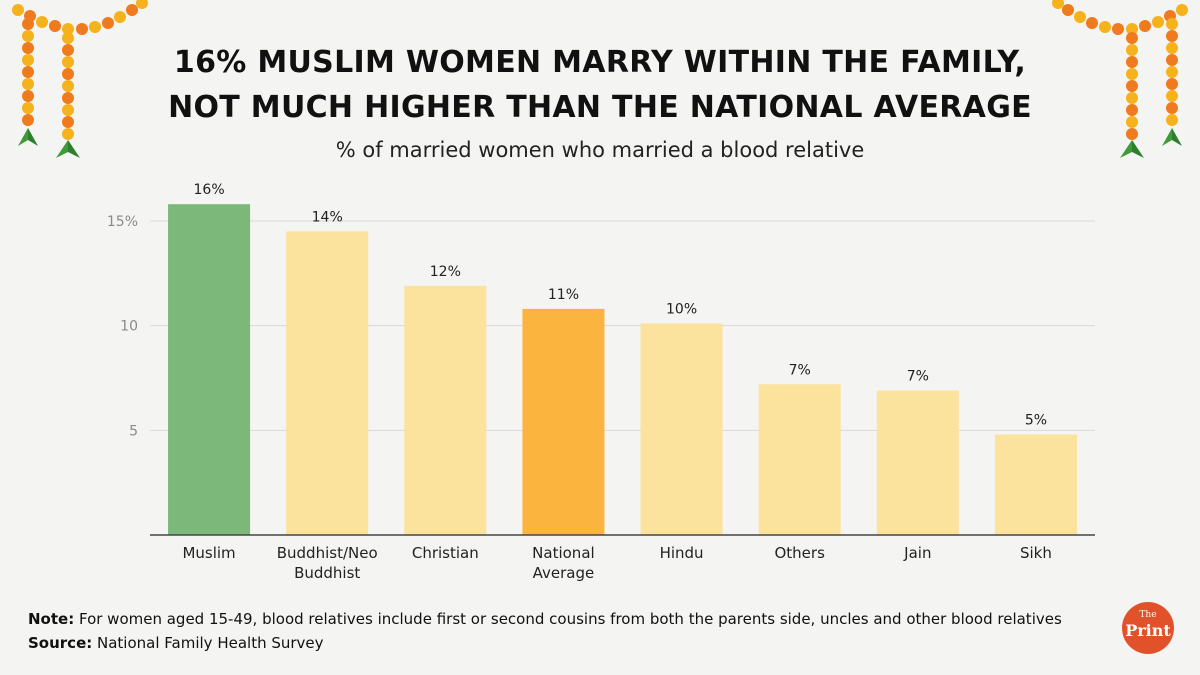 Image resolution: width=1200 pixels, height=675 pixels. Describe the element at coordinates (917, 553) in the screenshot. I see `x-tick-label: Jain` at that location.